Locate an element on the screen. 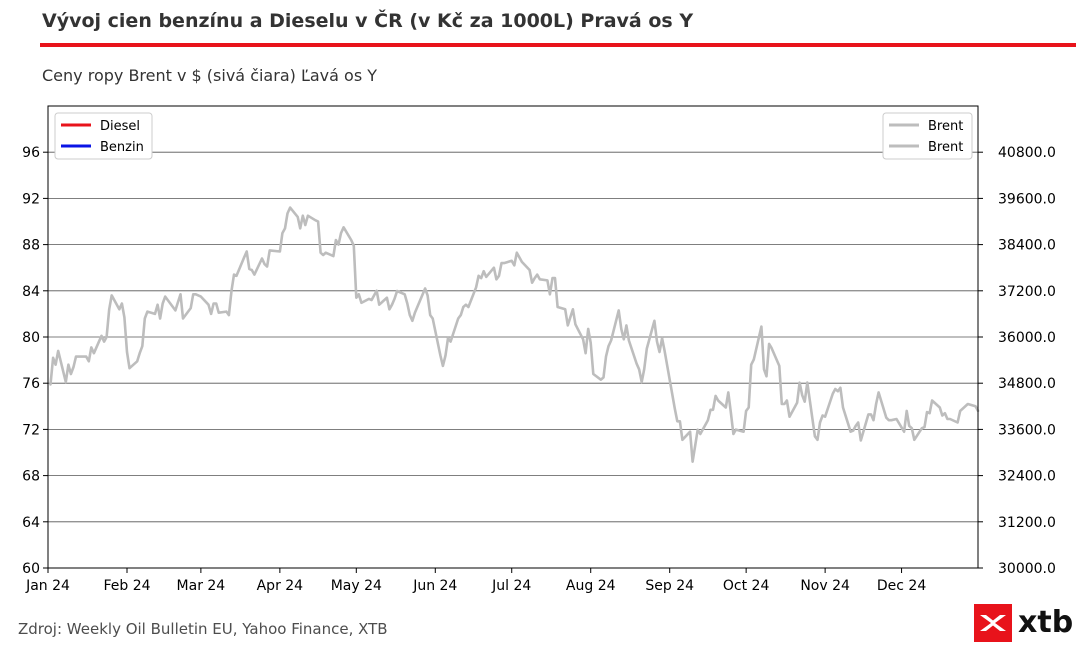 The height and width of the screenshot is (653, 1085). left-tick-label: 80 is located at coordinates (31, 338).